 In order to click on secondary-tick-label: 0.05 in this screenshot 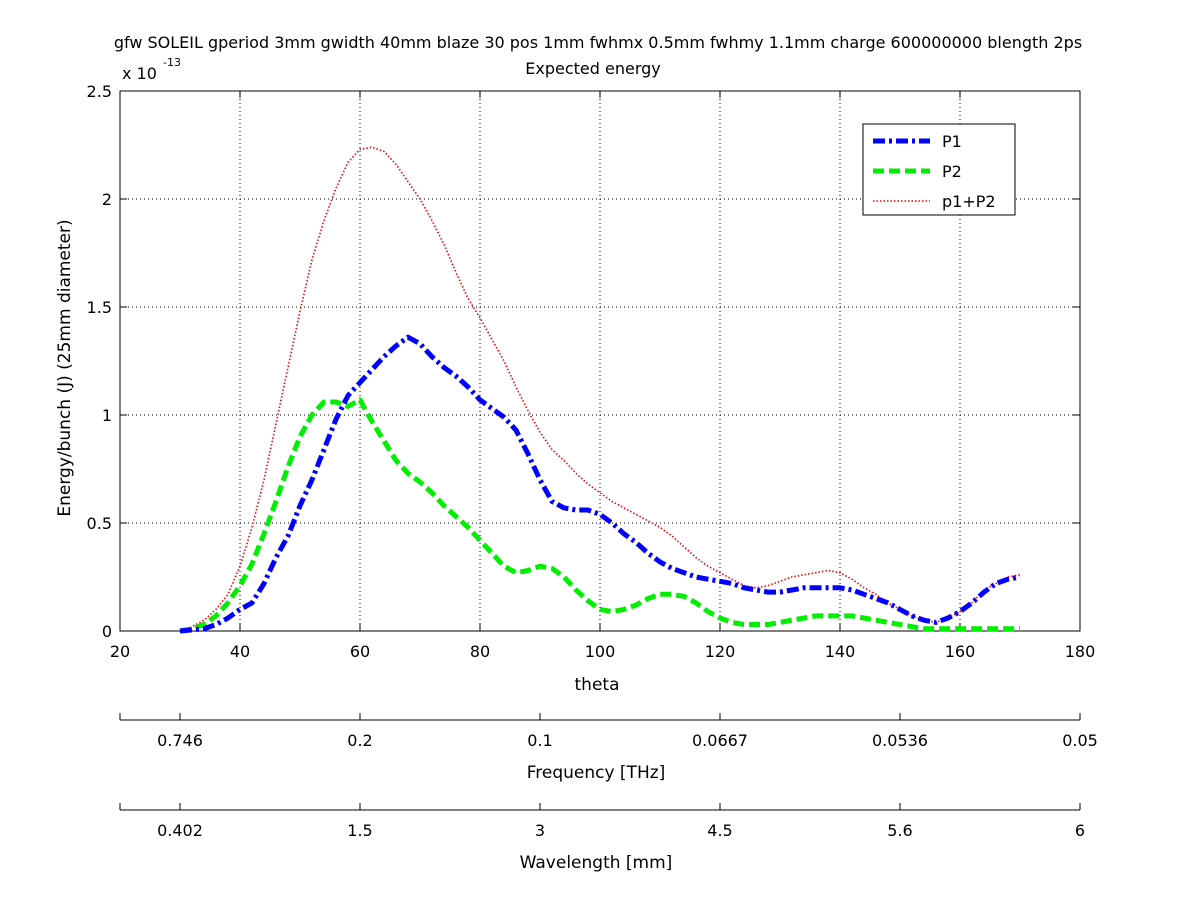, I will do `click(1080, 740)`.